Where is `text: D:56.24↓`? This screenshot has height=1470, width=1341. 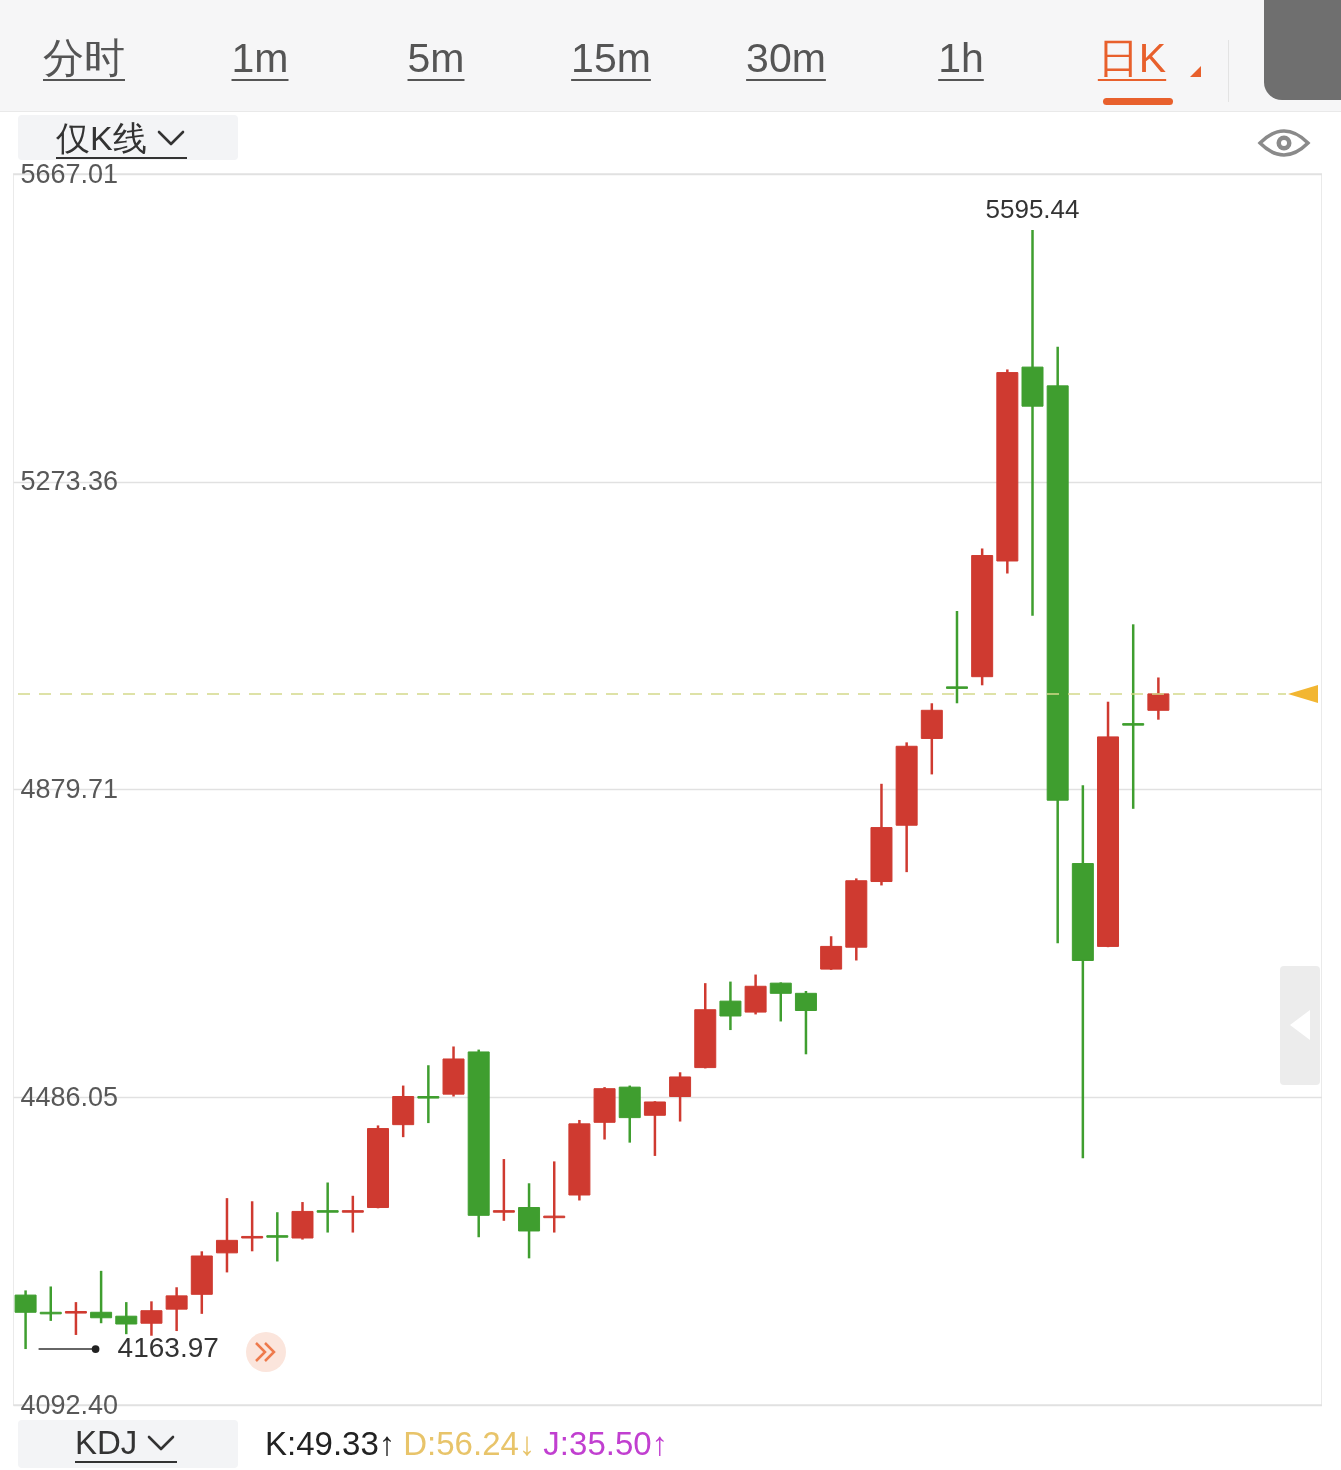 text: D:56.24↓ is located at coordinates (469, 1444).